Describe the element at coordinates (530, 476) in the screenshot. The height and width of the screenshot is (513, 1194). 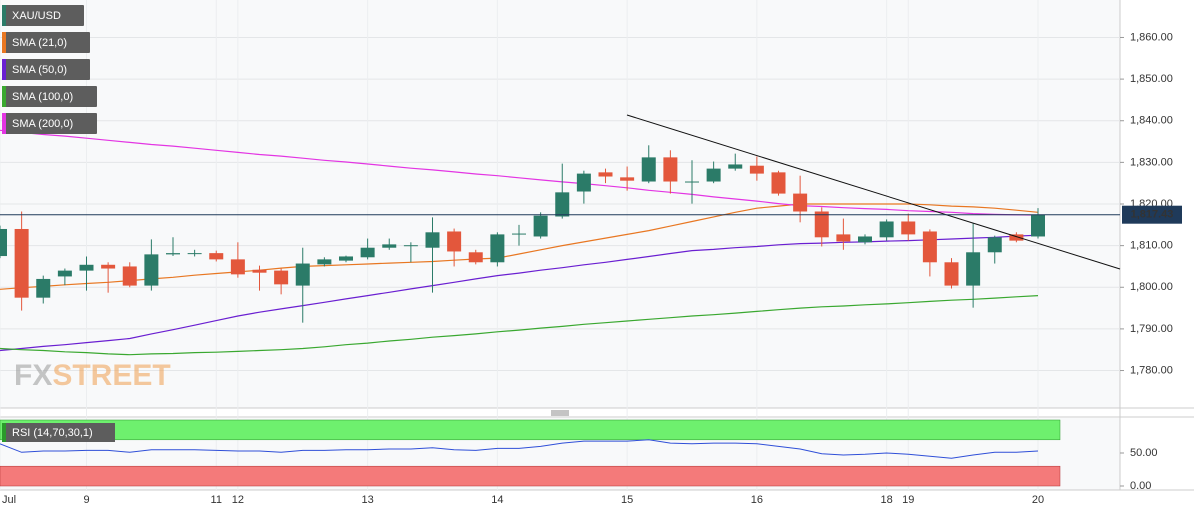
I see `oversold-band` at that location.